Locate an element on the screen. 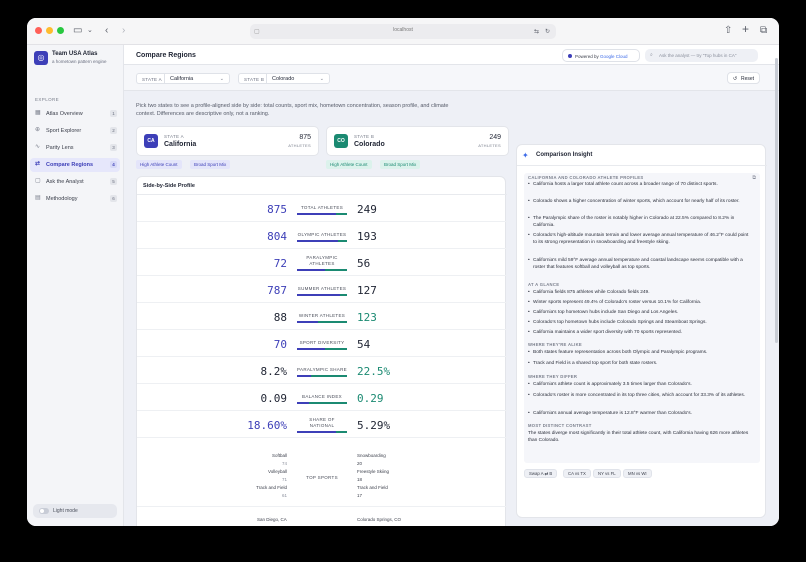 Image resolution: width=806 pixels, height=562 pixels. theme-toggle: Light mode is located at coordinates (75, 511).